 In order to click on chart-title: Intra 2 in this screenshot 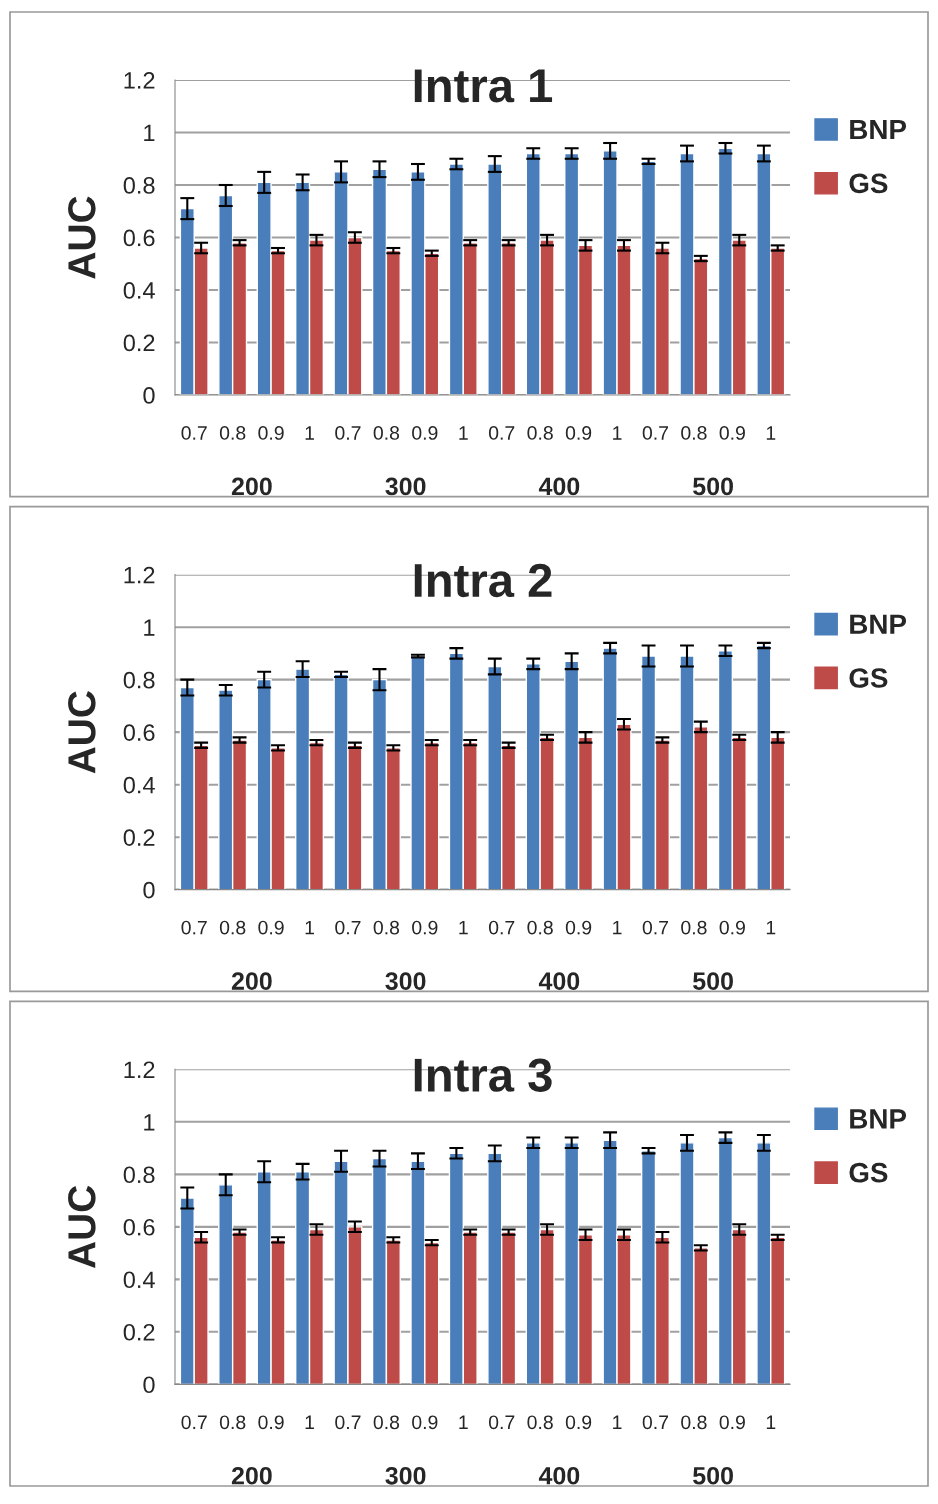, I will do `click(483, 580)`.